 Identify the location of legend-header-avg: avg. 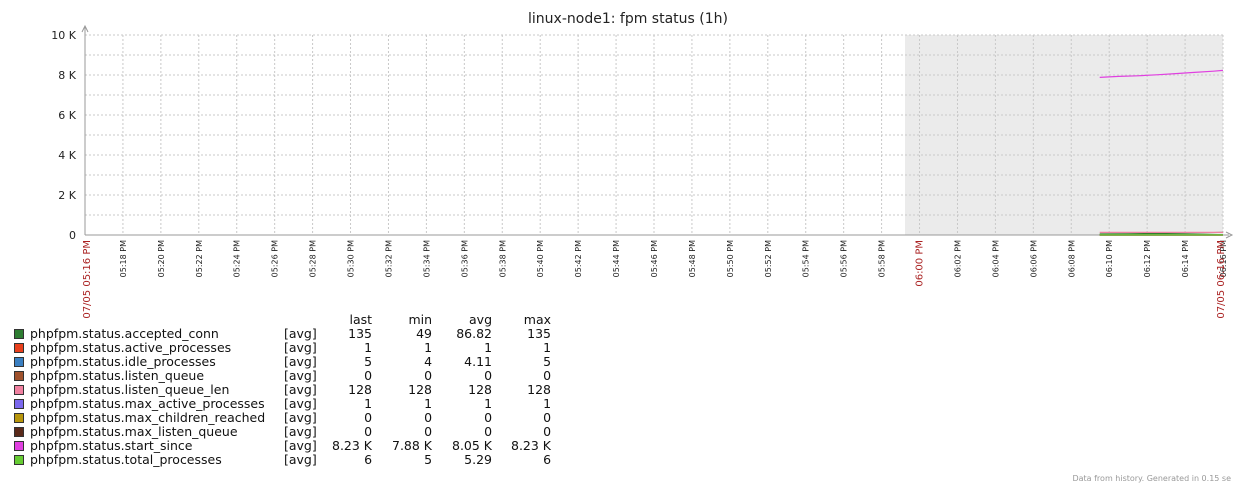
(481, 319).